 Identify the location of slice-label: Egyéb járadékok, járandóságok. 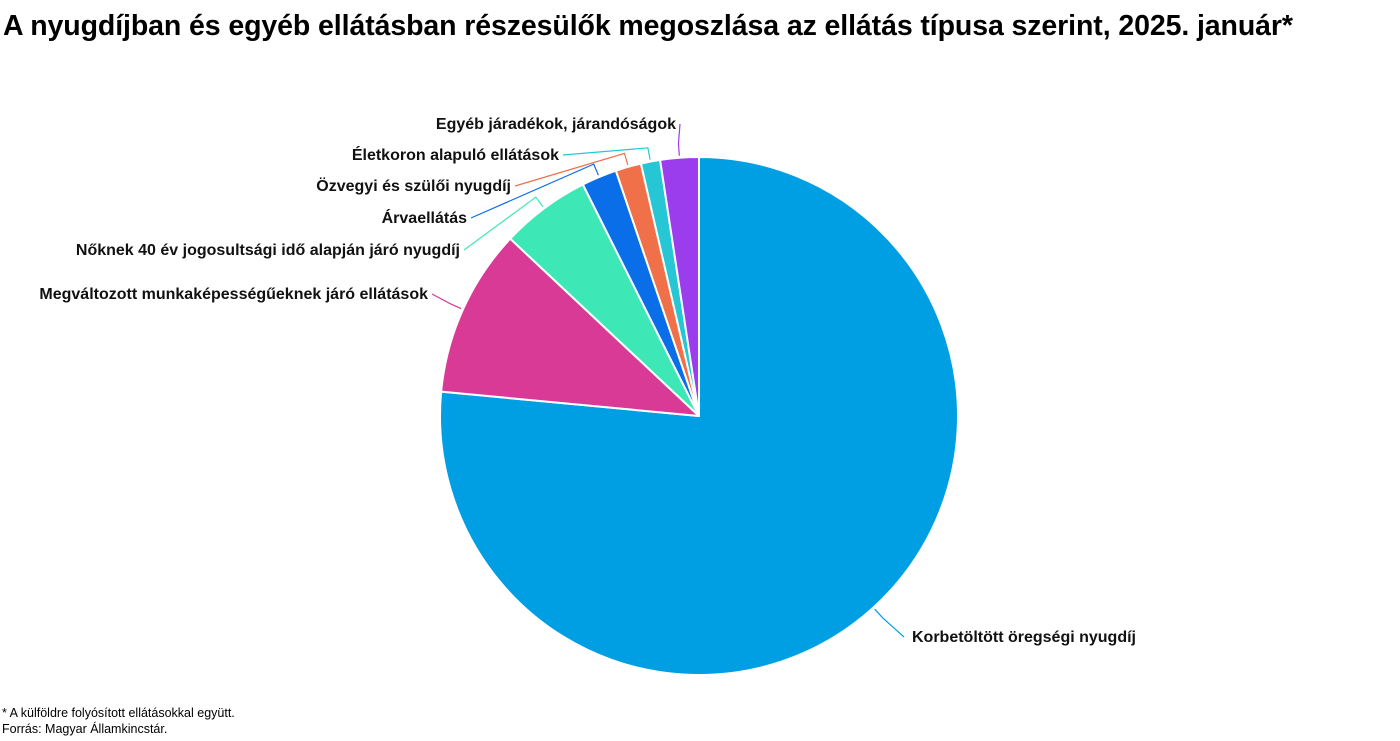
(556, 124).